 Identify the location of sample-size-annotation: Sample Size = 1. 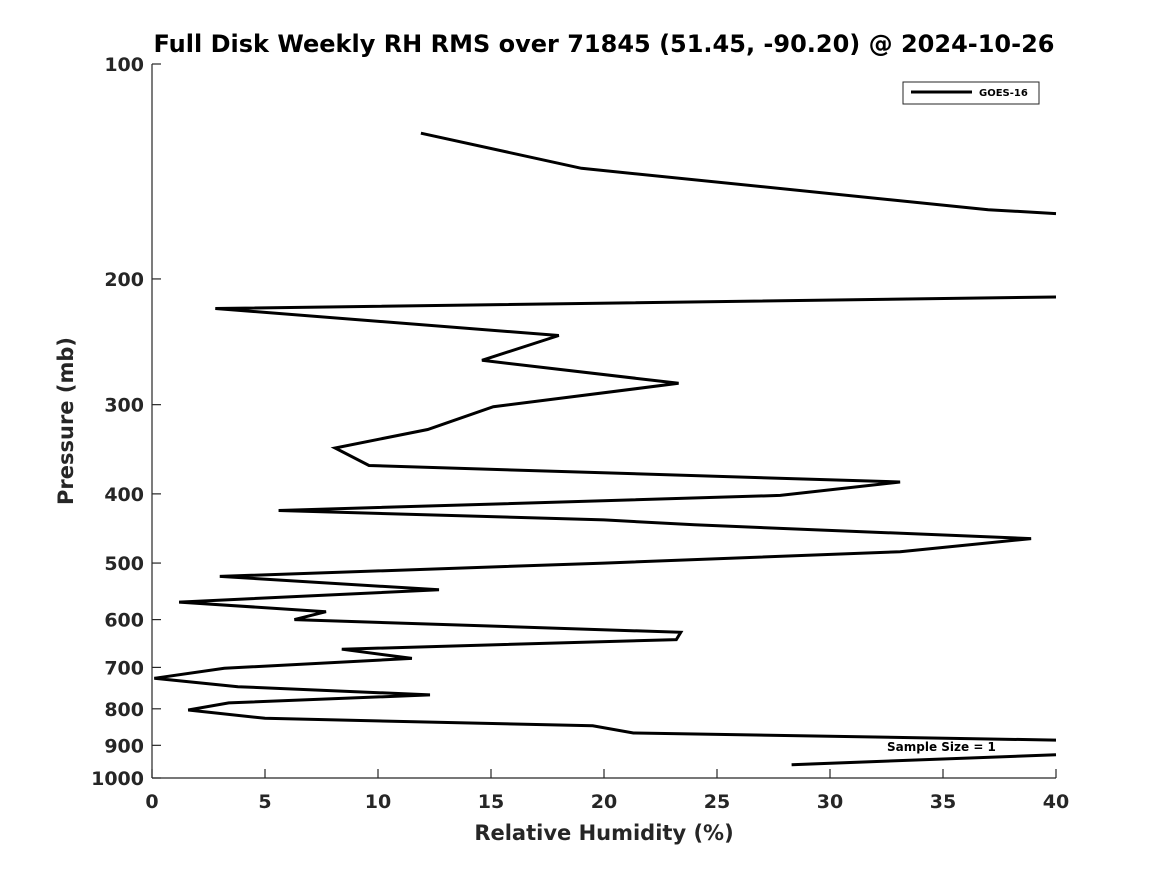
(941, 747).